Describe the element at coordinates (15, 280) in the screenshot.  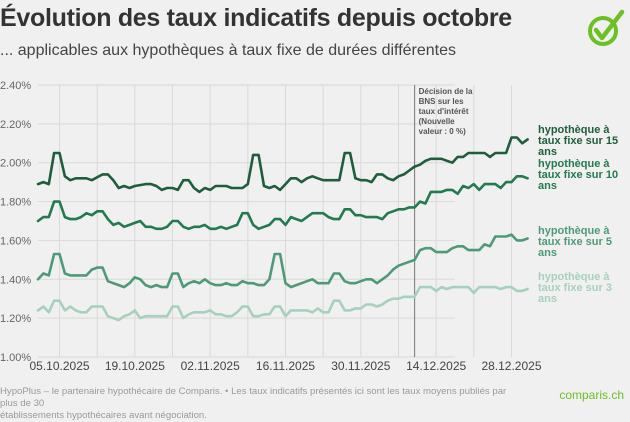
I see `y-tick-label: 1.40%` at that location.